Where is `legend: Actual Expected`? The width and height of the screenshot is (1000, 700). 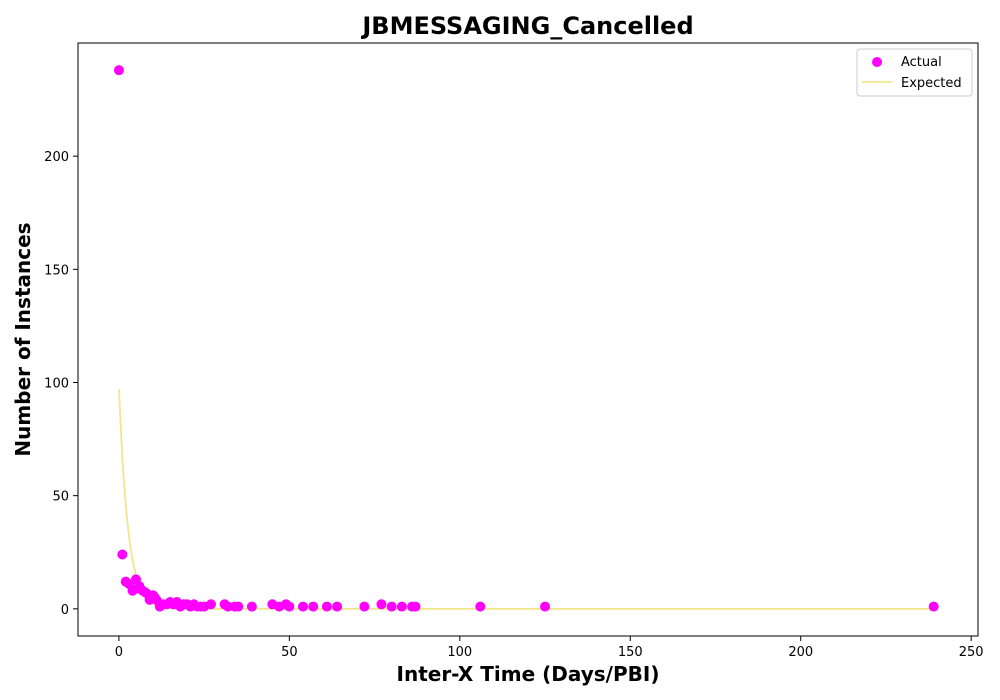 legend: Actual Expected is located at coordinates (914, 72).